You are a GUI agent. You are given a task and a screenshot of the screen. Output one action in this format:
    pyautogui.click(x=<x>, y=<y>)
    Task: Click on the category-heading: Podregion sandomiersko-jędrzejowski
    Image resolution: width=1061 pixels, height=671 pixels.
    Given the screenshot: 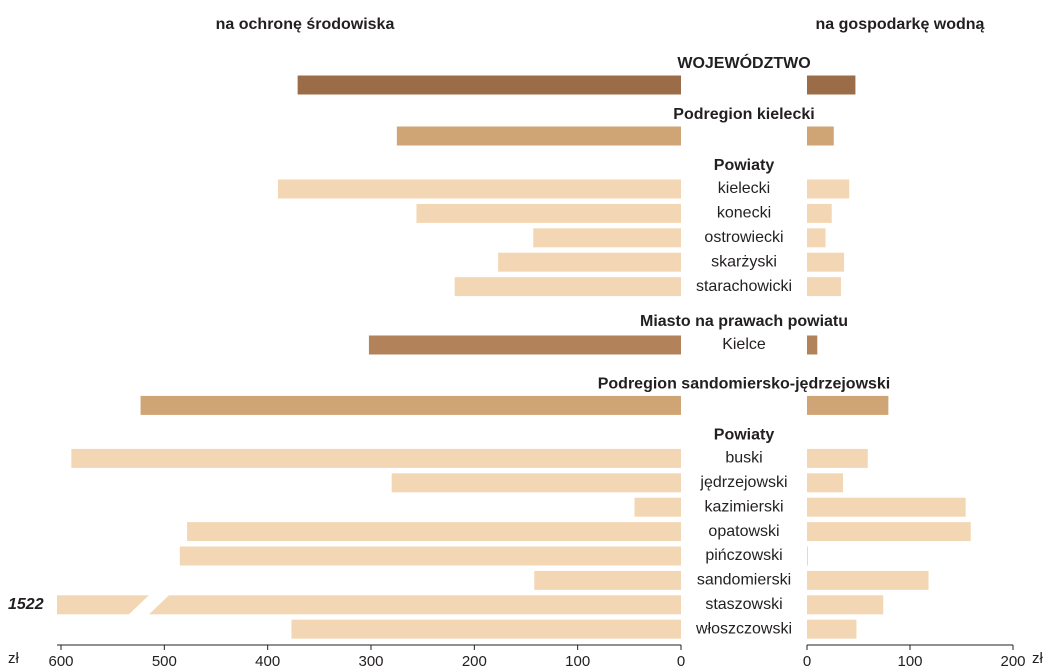 What is the action you would take?
    pyautogui.click(x=744, y=384)
    